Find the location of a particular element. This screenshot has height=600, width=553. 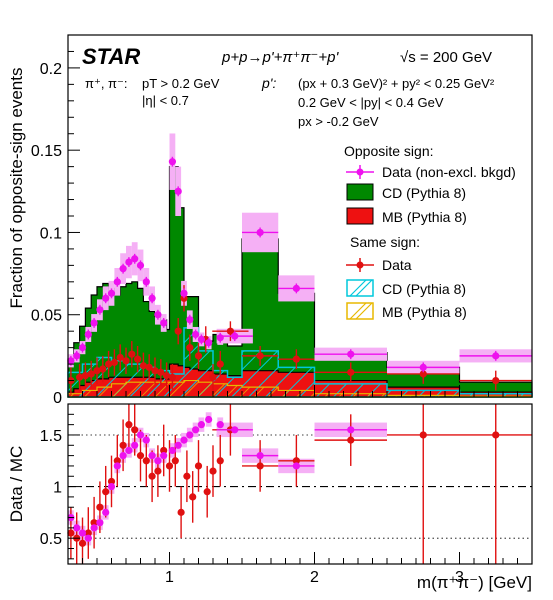

bottom-y-tick-label: 1.5 is located at coordinates (51, 436).